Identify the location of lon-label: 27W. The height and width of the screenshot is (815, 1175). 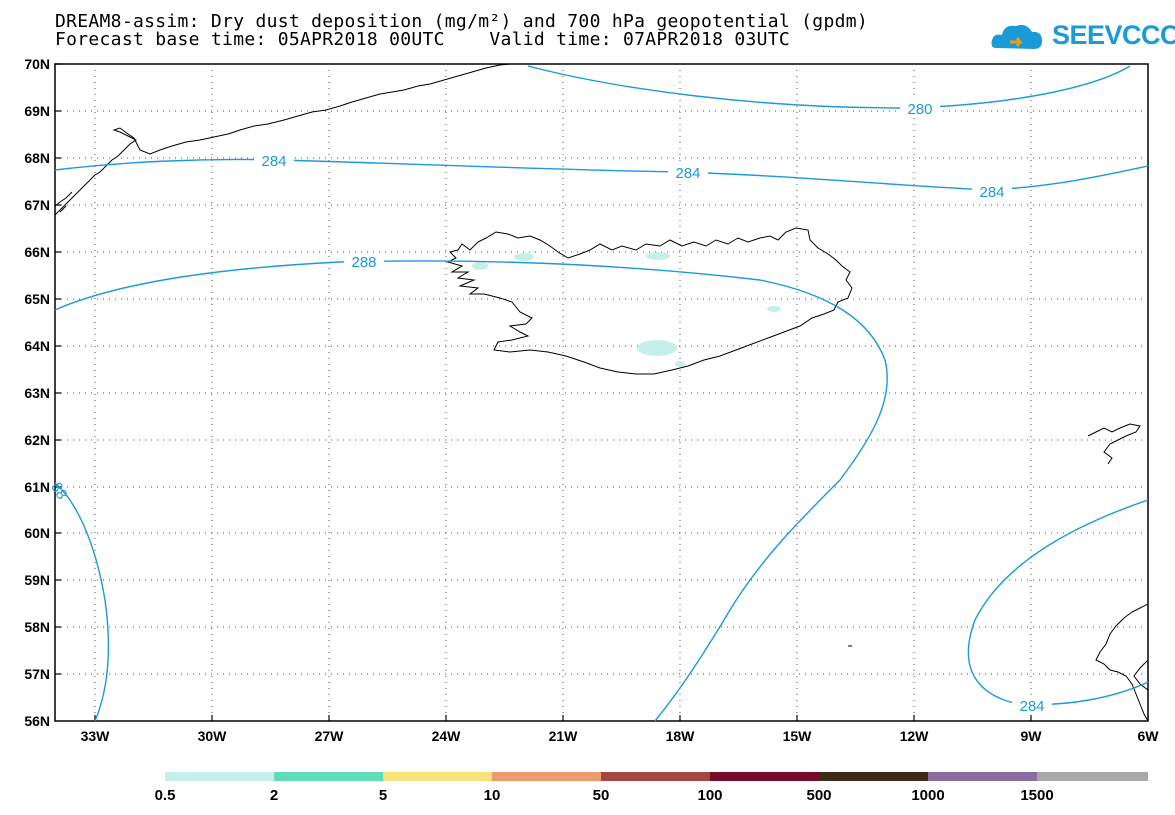
(330, 736).